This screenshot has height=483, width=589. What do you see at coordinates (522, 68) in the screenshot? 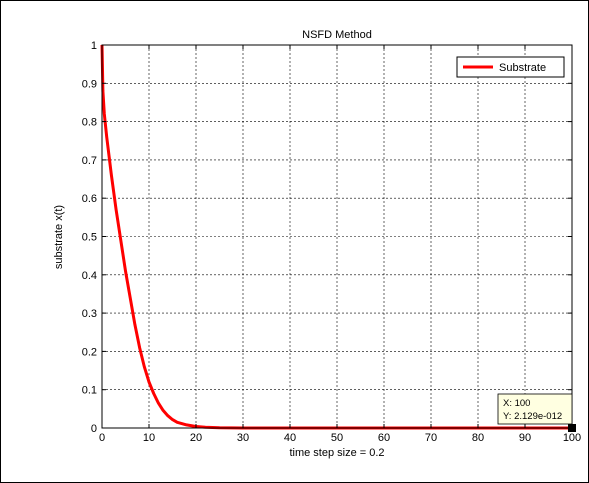
I see `legend-entry-label: Substrate` at bounding box center [522, 68].